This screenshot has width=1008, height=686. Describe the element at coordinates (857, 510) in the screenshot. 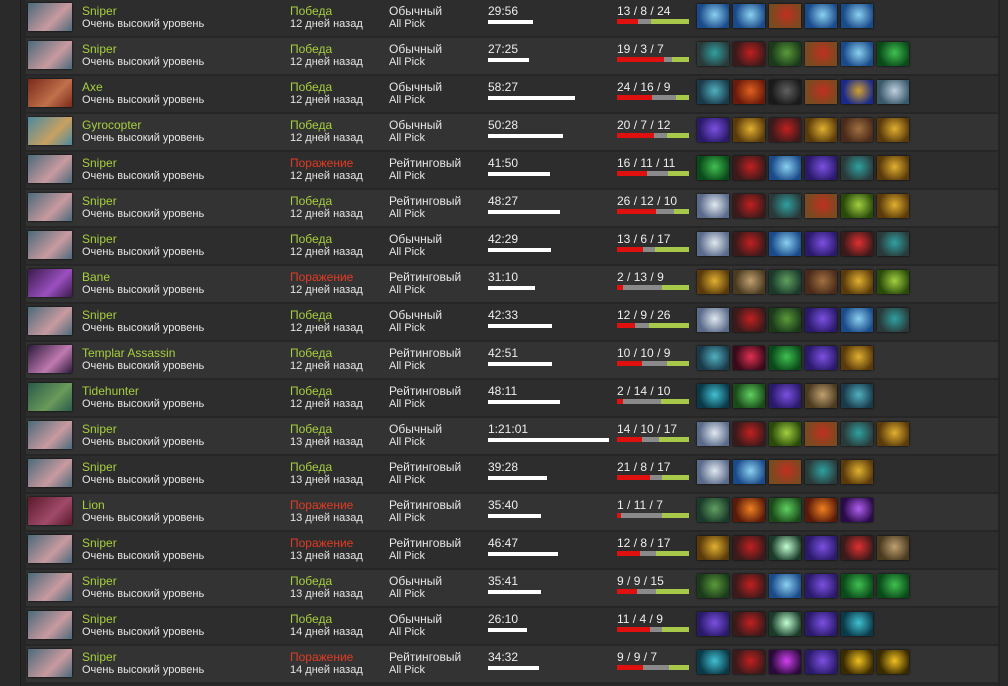

I see `item-orb-icon` at that location.